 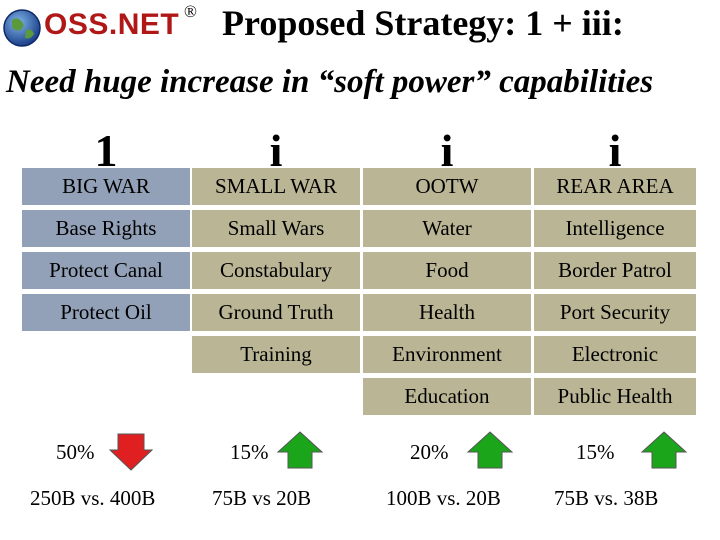 I want to click on arrow-down-icon, so click(x=131, y=452).